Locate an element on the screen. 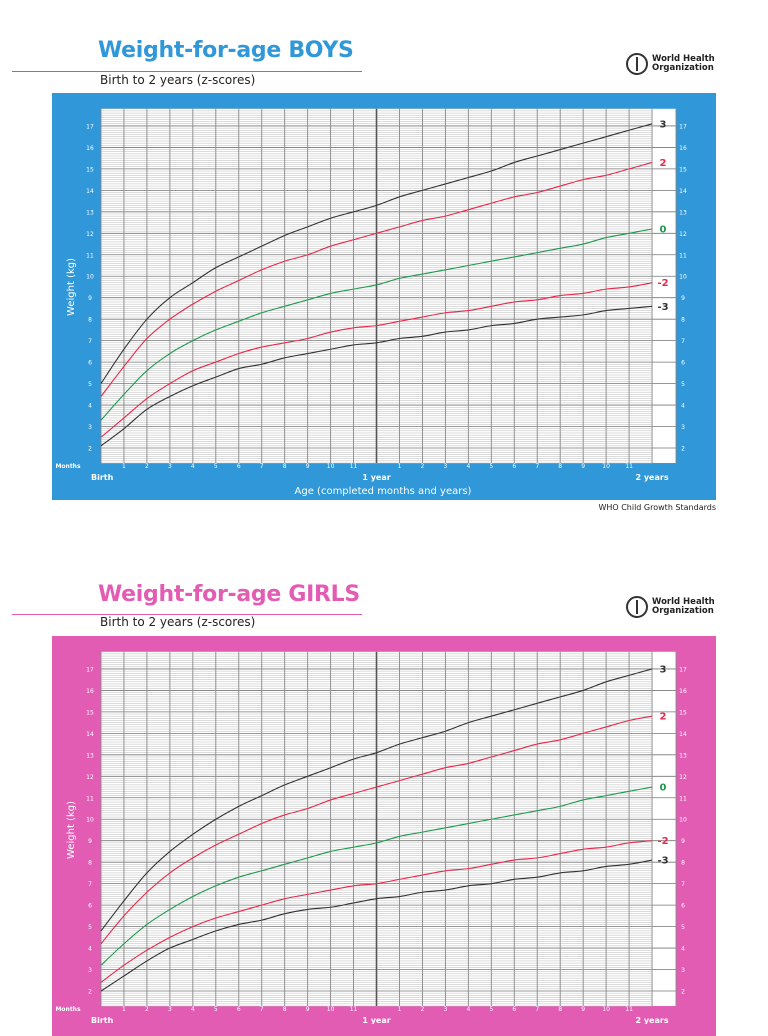 This screenshot has height=1036, width=768. boys-y-tick-right: 3 is located at coordinates (683, 427).